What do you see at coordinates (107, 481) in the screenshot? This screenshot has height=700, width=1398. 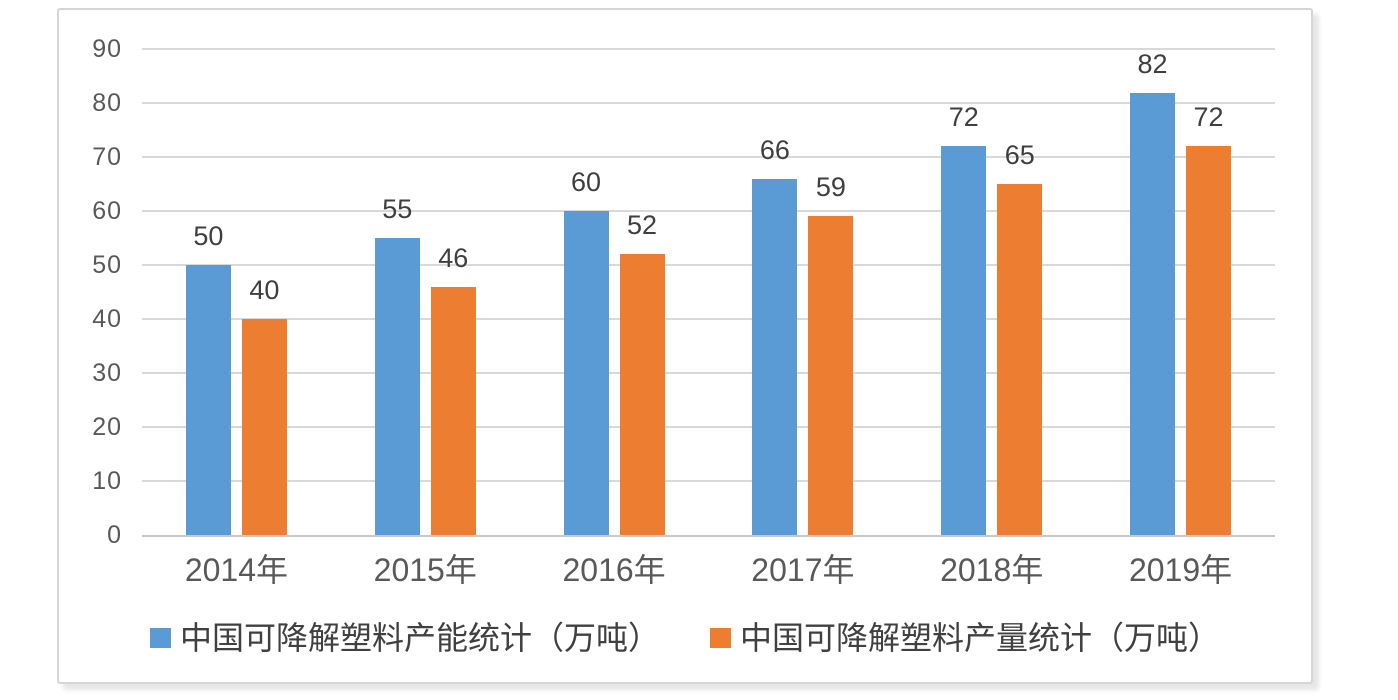 I see `y-tick-label-10: 10` at bounding box center [107, 481].